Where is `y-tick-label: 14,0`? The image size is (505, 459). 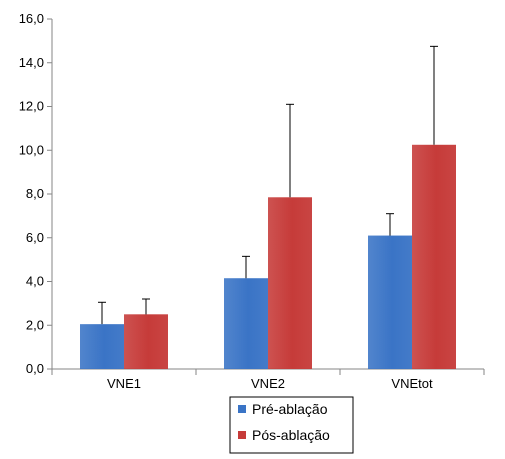 y-tick-label: 14,0 is located at coordinates (31, 62).